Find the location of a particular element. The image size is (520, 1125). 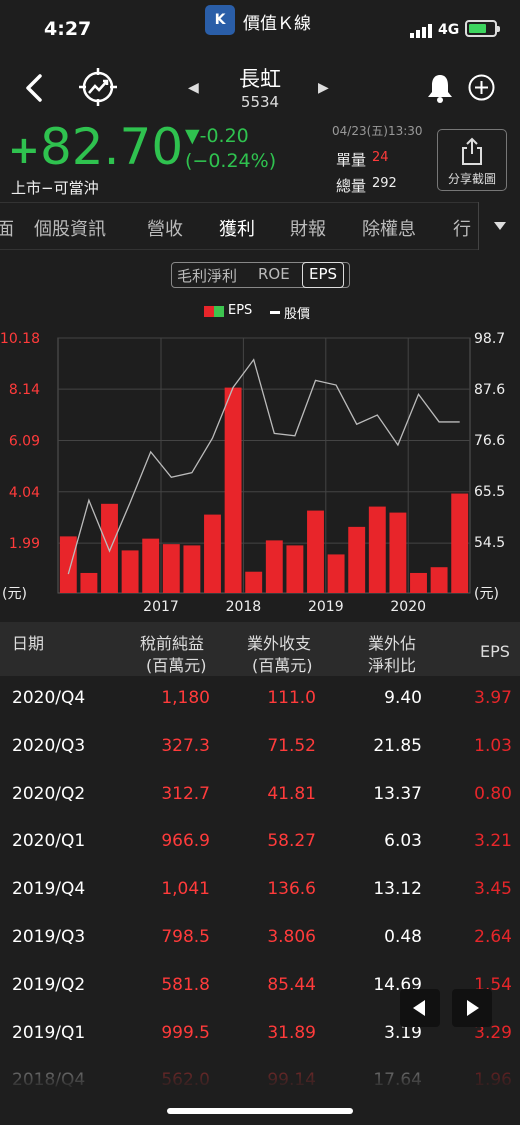

row-pretax: 312.7 is located at coordinates (185, 793).